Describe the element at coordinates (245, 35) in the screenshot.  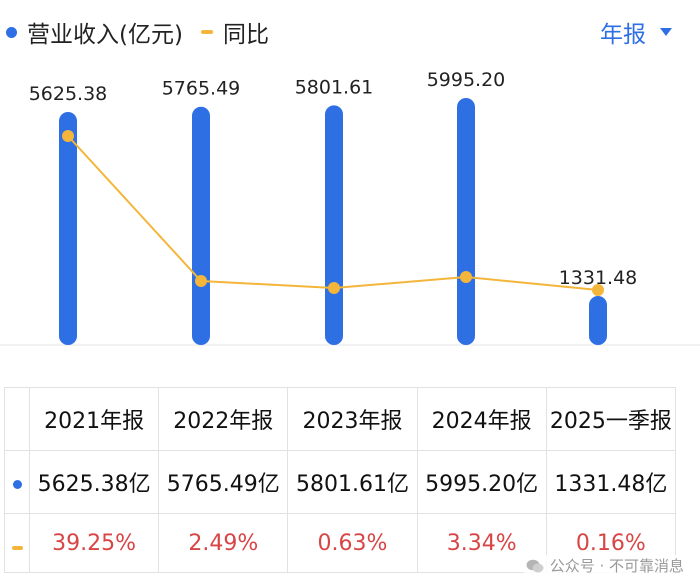
I see `yoy-legend-label: 同比` at that location.